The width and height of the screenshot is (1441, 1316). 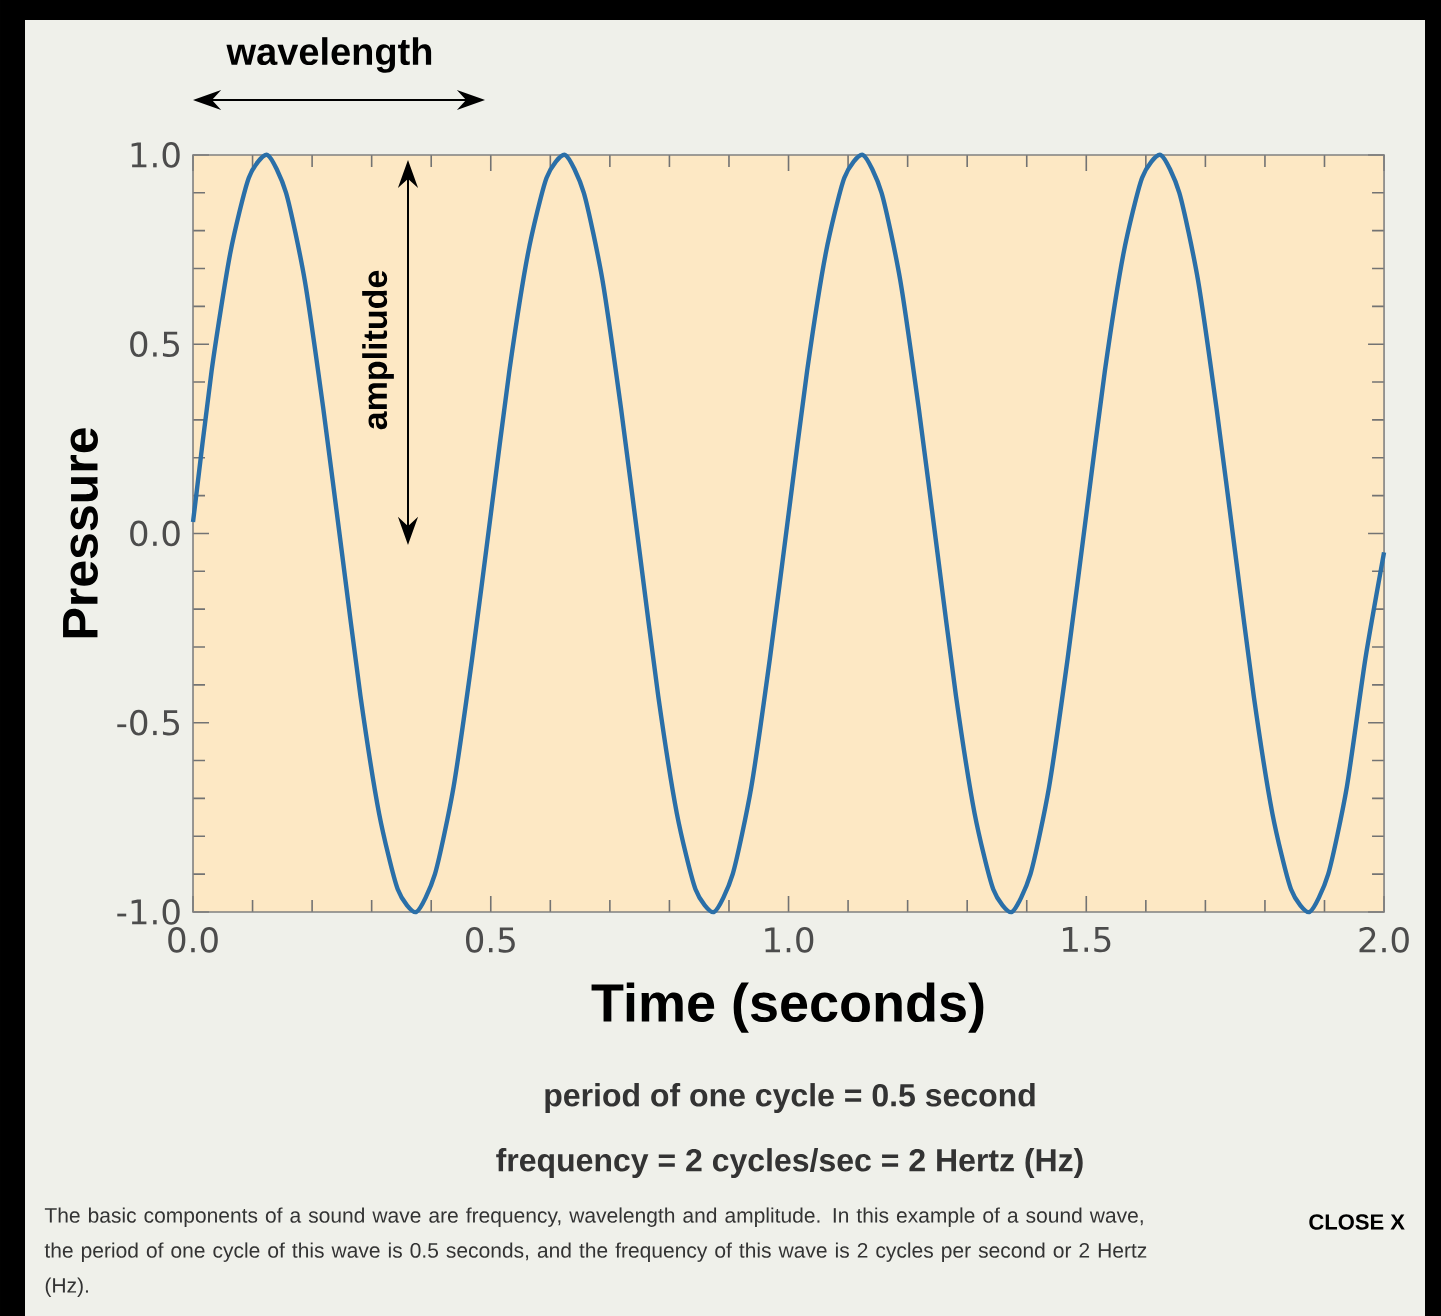 I want to click on x-tick-label: 0.5, so click(x=490, y=940).